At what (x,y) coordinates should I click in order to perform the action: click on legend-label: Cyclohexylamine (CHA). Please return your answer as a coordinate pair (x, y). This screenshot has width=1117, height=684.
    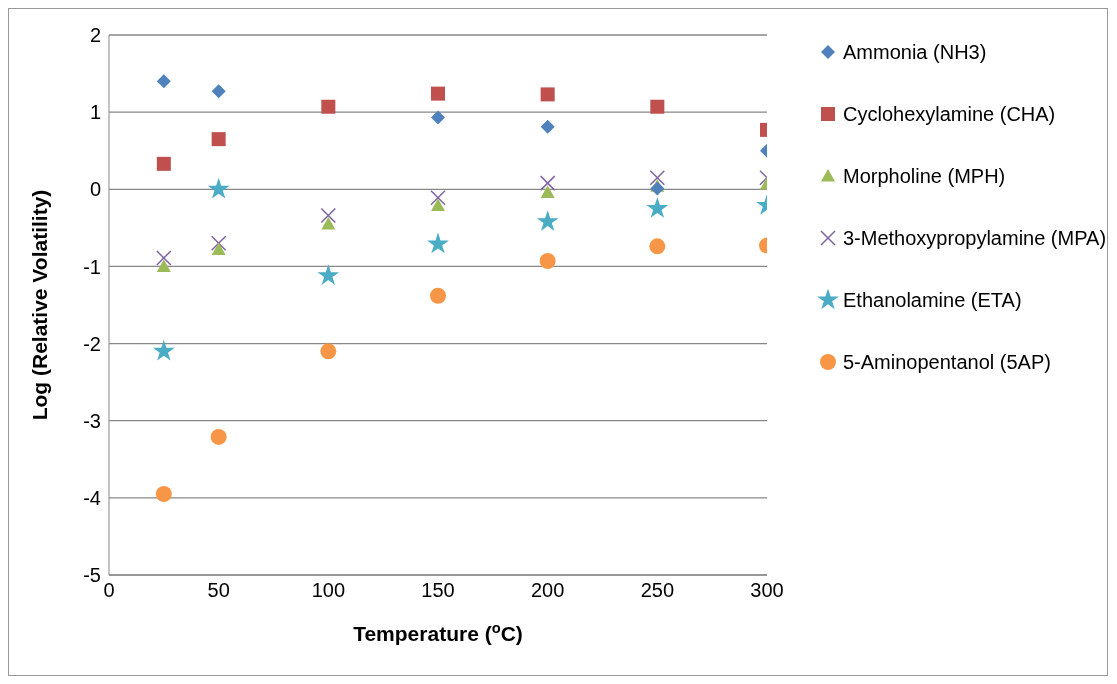
    Looking at the image, I should click on (949, 114).